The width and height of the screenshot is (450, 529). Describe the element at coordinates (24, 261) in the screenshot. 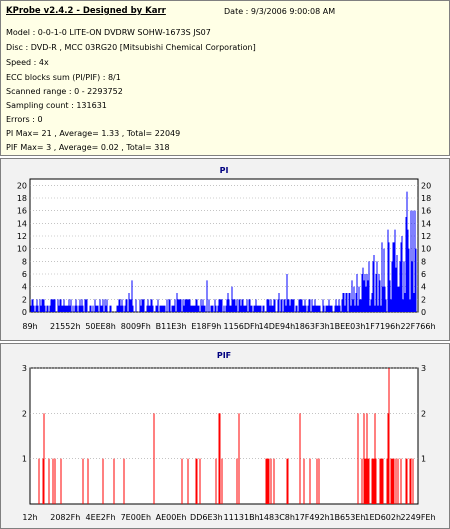

I see `y-tick-label-left: 8` at that location.